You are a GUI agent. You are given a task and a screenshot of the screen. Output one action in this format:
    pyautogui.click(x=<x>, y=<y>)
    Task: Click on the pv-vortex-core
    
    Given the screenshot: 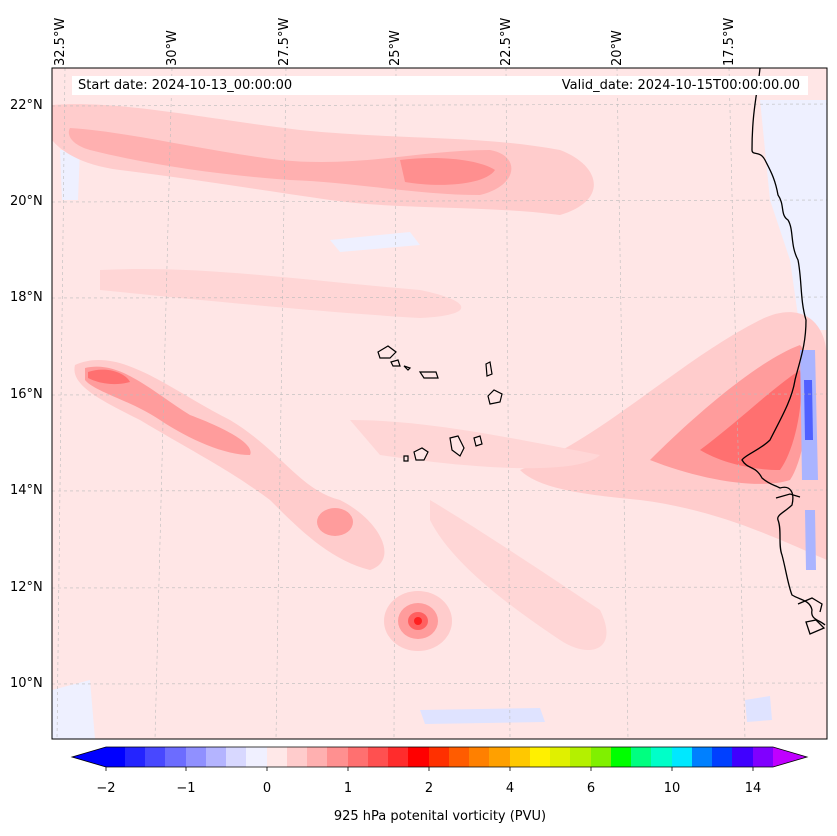 What is the action you would take?
    pyautogui.click(x=418, y=621)
    